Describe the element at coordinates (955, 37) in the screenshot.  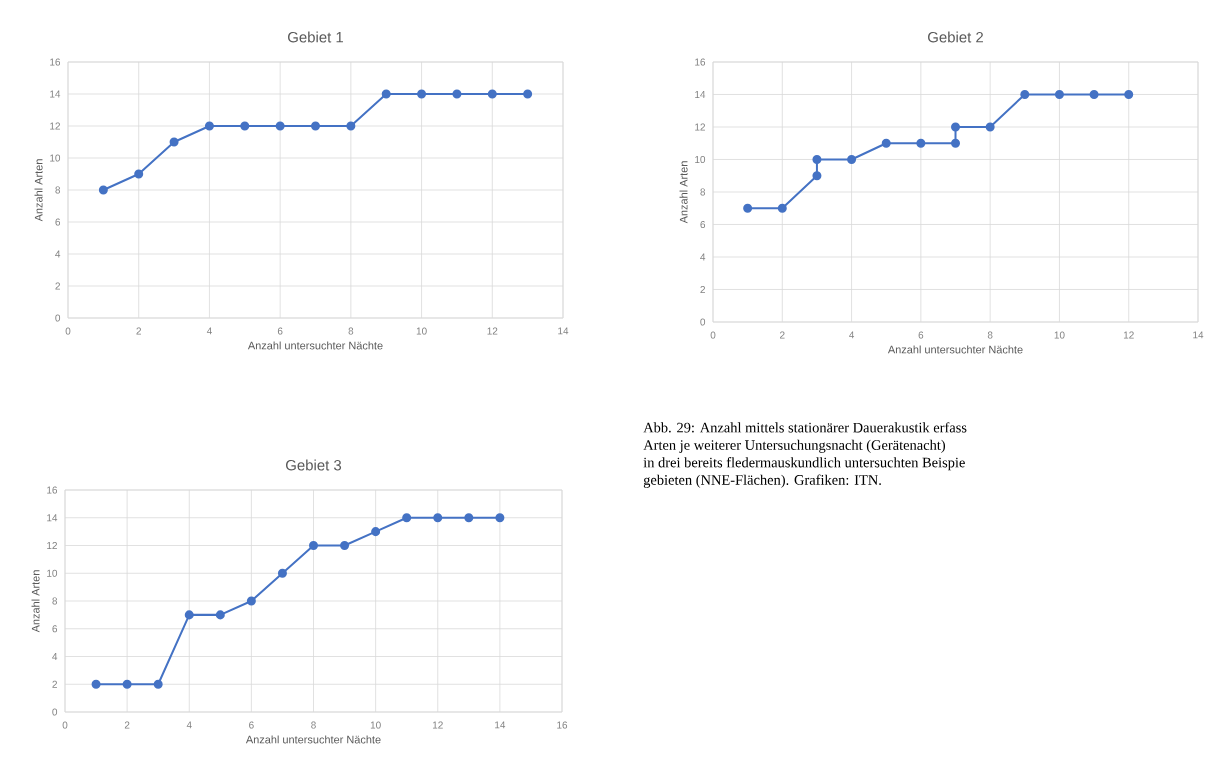
I see `chart-title: Gebiet 2` at that location.